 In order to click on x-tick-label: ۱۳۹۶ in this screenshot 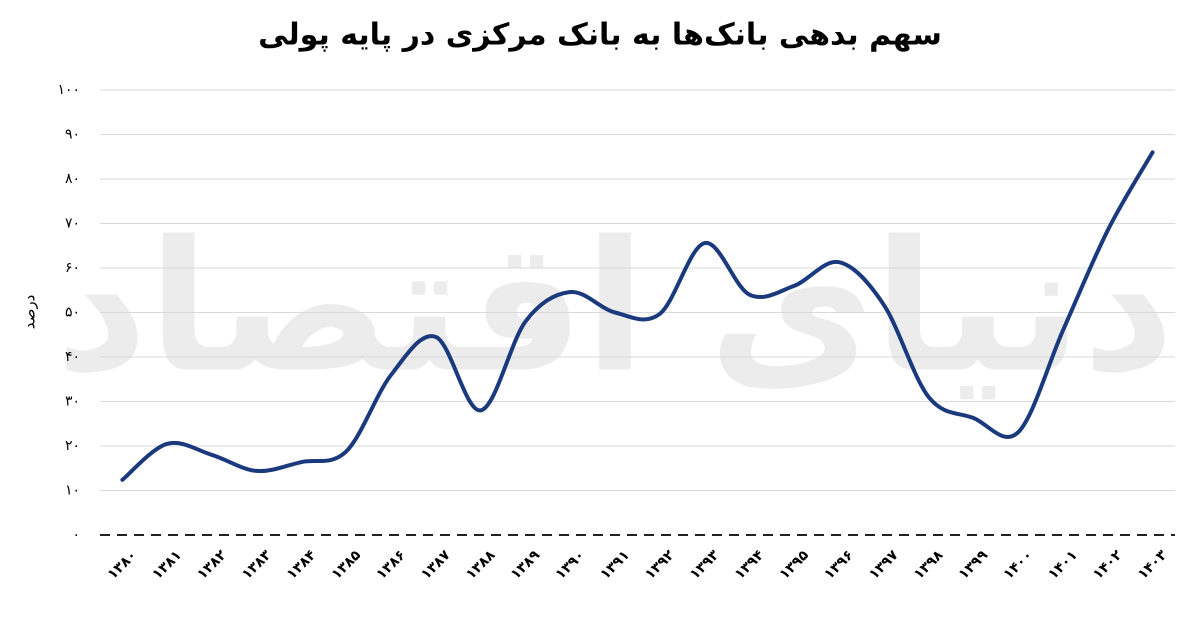, I will do `click(838, 564)`.